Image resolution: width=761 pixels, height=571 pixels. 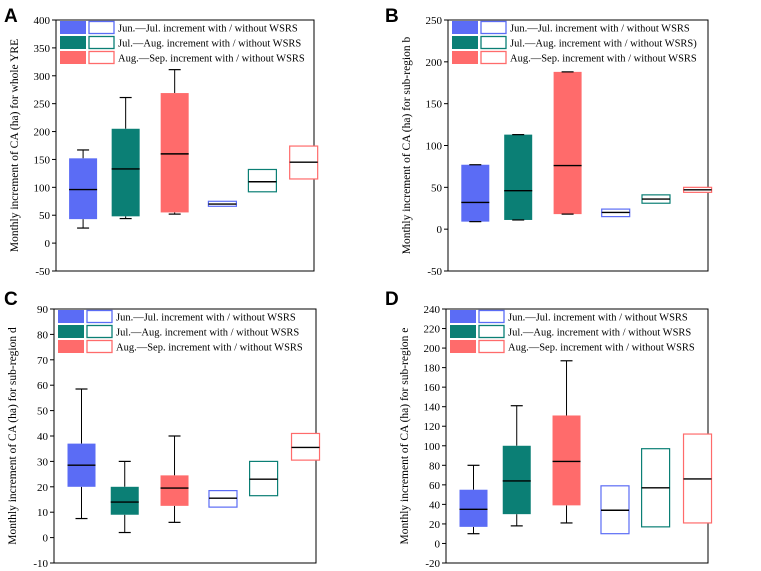 What do you see at coordinates (432, 564) in the screenshot?
I see `y-tick-label: -20` at bounding box center [432, 564].